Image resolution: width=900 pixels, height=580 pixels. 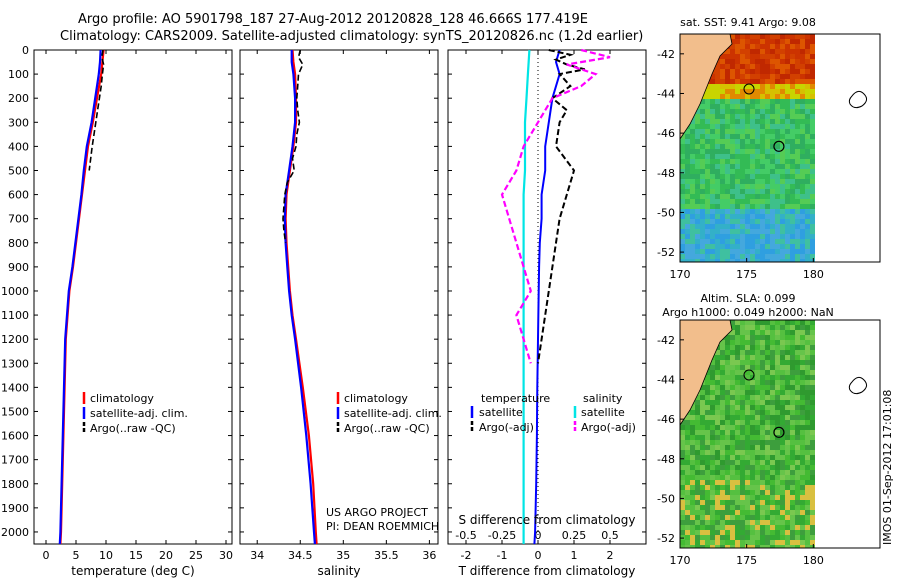 What do you see at coordinates (465, 535) in the screenshot?
I see `s-tick-label: -0.5` at bounding box center [465, 535].